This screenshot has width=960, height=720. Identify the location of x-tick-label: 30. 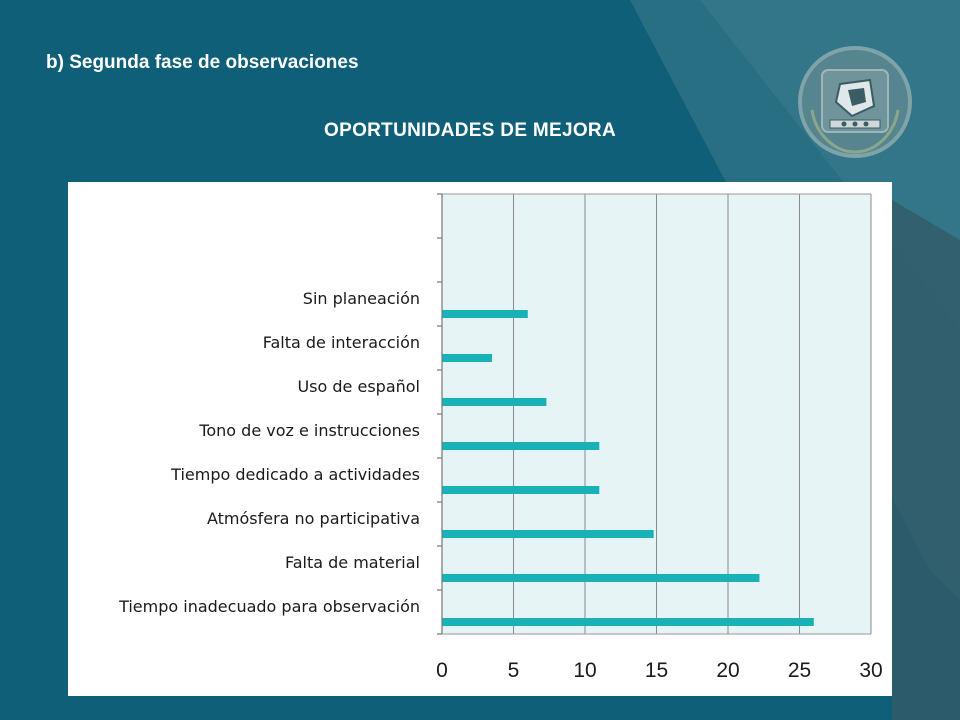
(870, 670).